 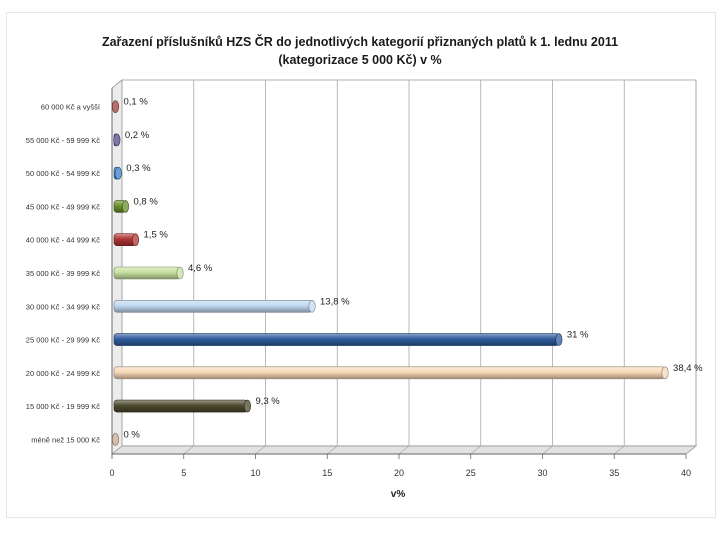 I want to click on x-tick-label: 5, so click(x=183, y=473).